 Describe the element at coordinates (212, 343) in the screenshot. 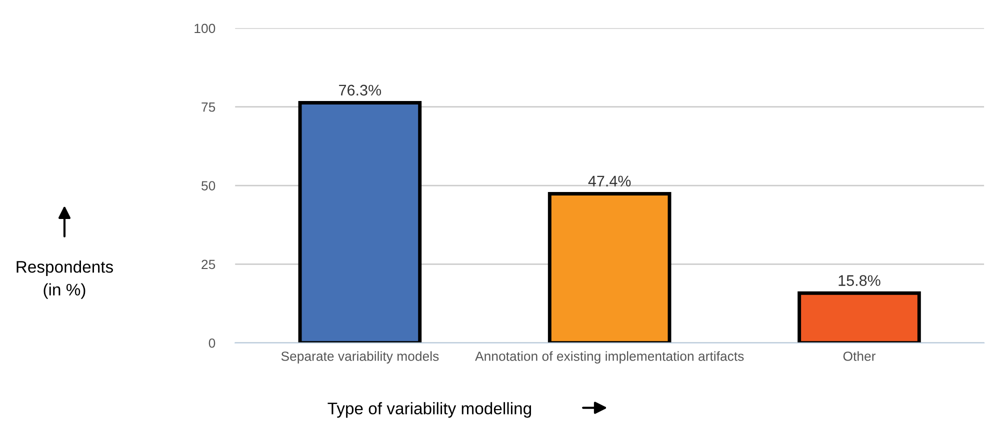

I see `y-tick-label: 0` at that location.